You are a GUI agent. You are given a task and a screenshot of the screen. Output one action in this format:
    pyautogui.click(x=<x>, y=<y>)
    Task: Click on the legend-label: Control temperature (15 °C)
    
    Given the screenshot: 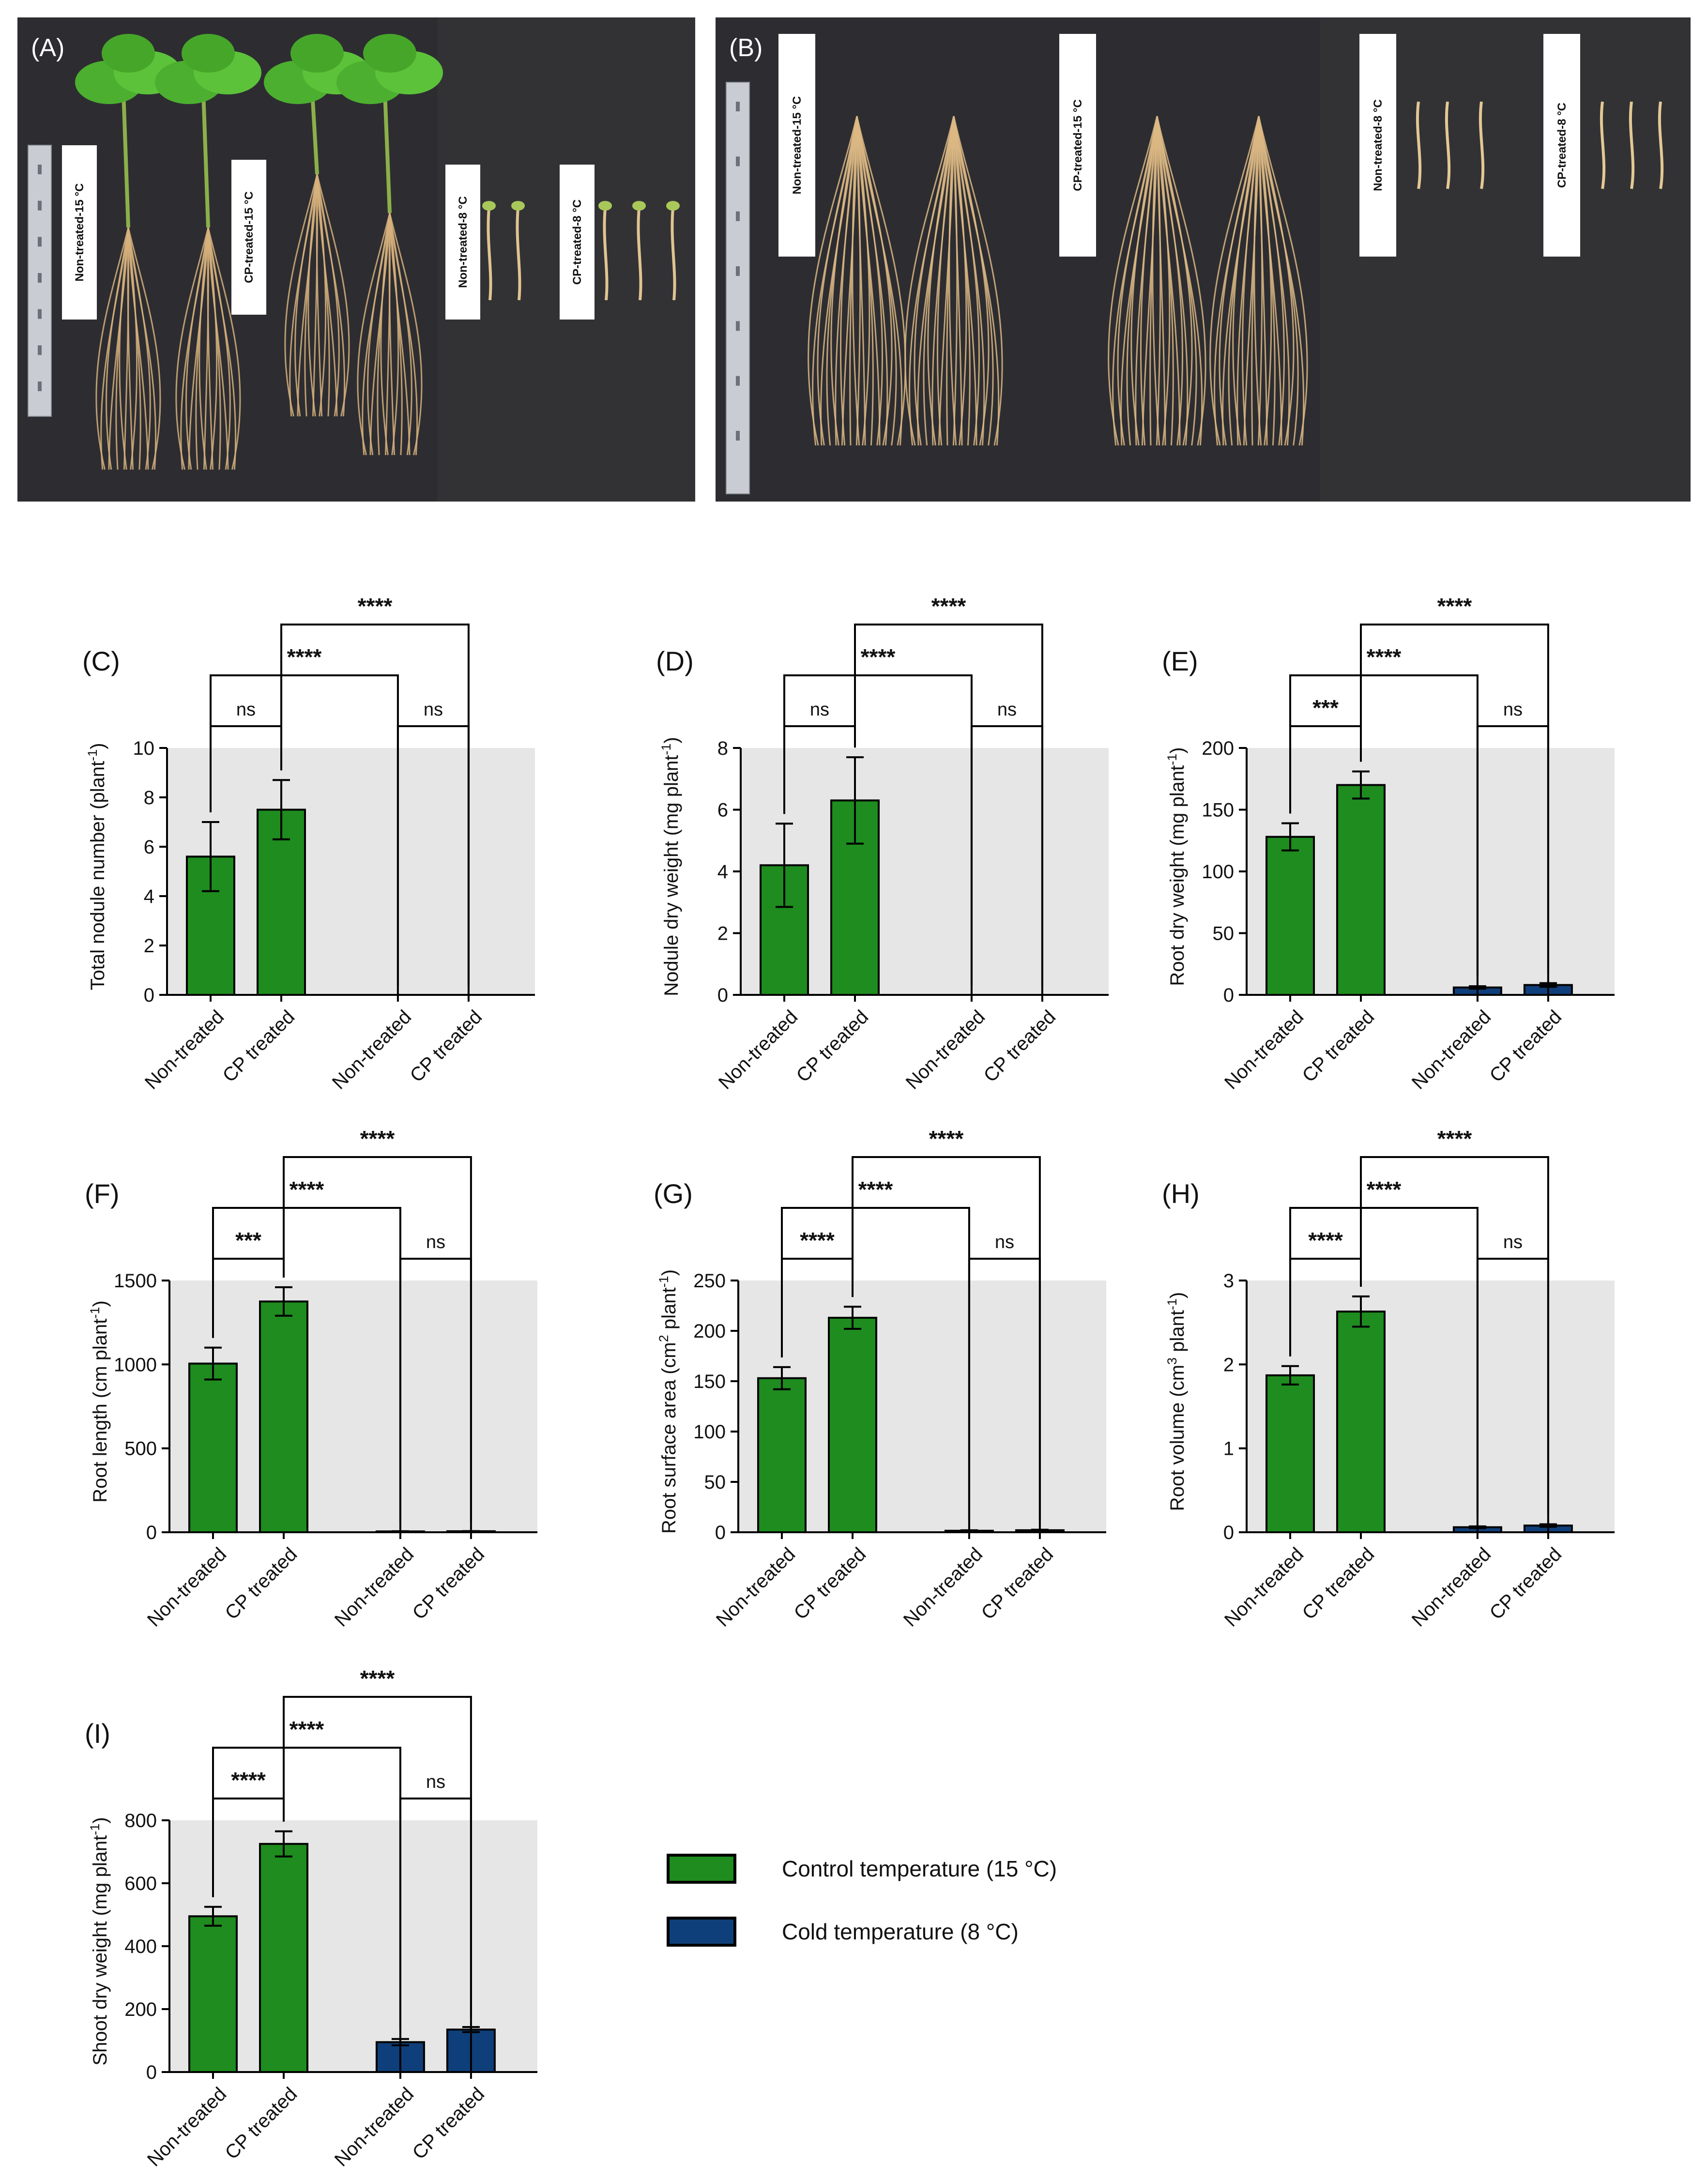 What is the action you would take?
    pyautogui.click(x=920, y=1868)
    